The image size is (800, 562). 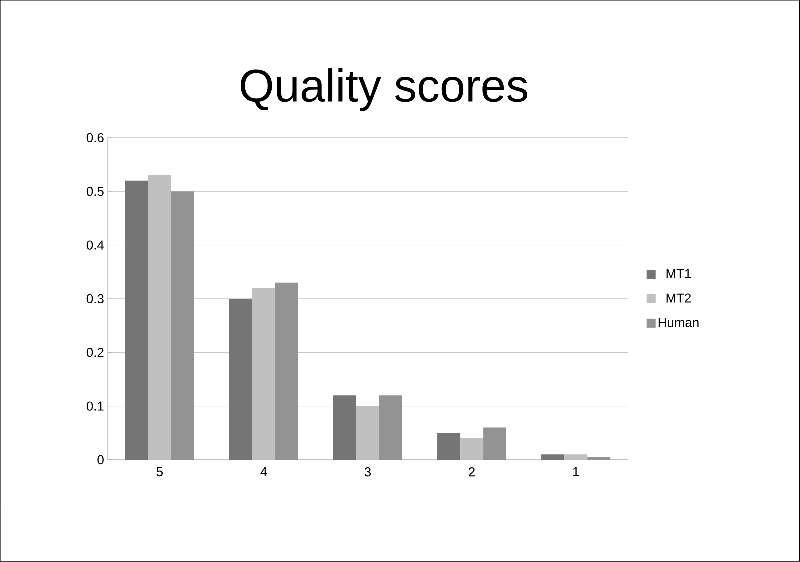 I want to click on y-tick-label: 0.3, so click(x=95, y=299).